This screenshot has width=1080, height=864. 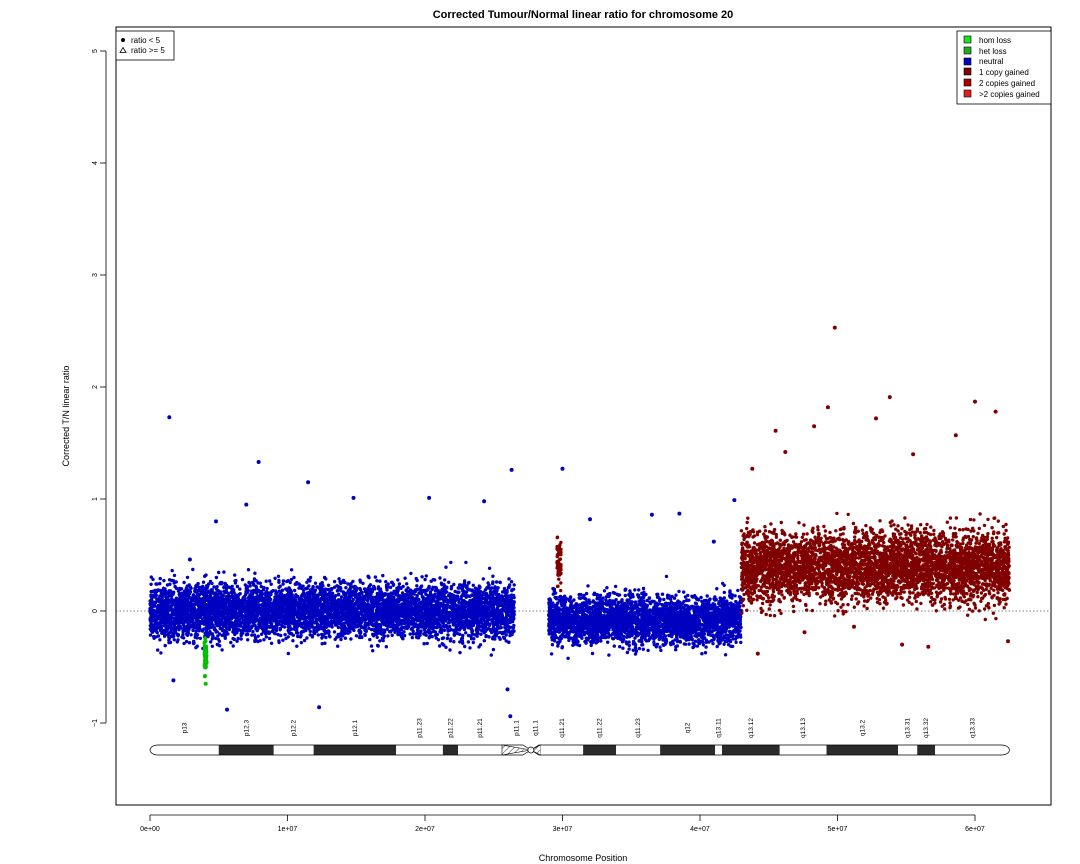 I want to click on y-tick-label: 0, so click(x=95, y=611).